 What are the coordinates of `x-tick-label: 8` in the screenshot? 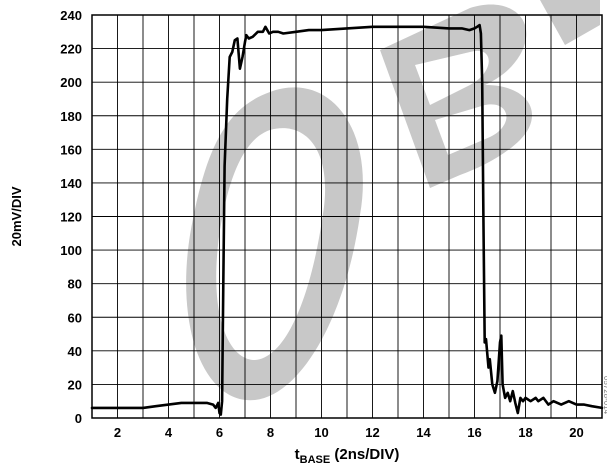 It's located at (270, 432).